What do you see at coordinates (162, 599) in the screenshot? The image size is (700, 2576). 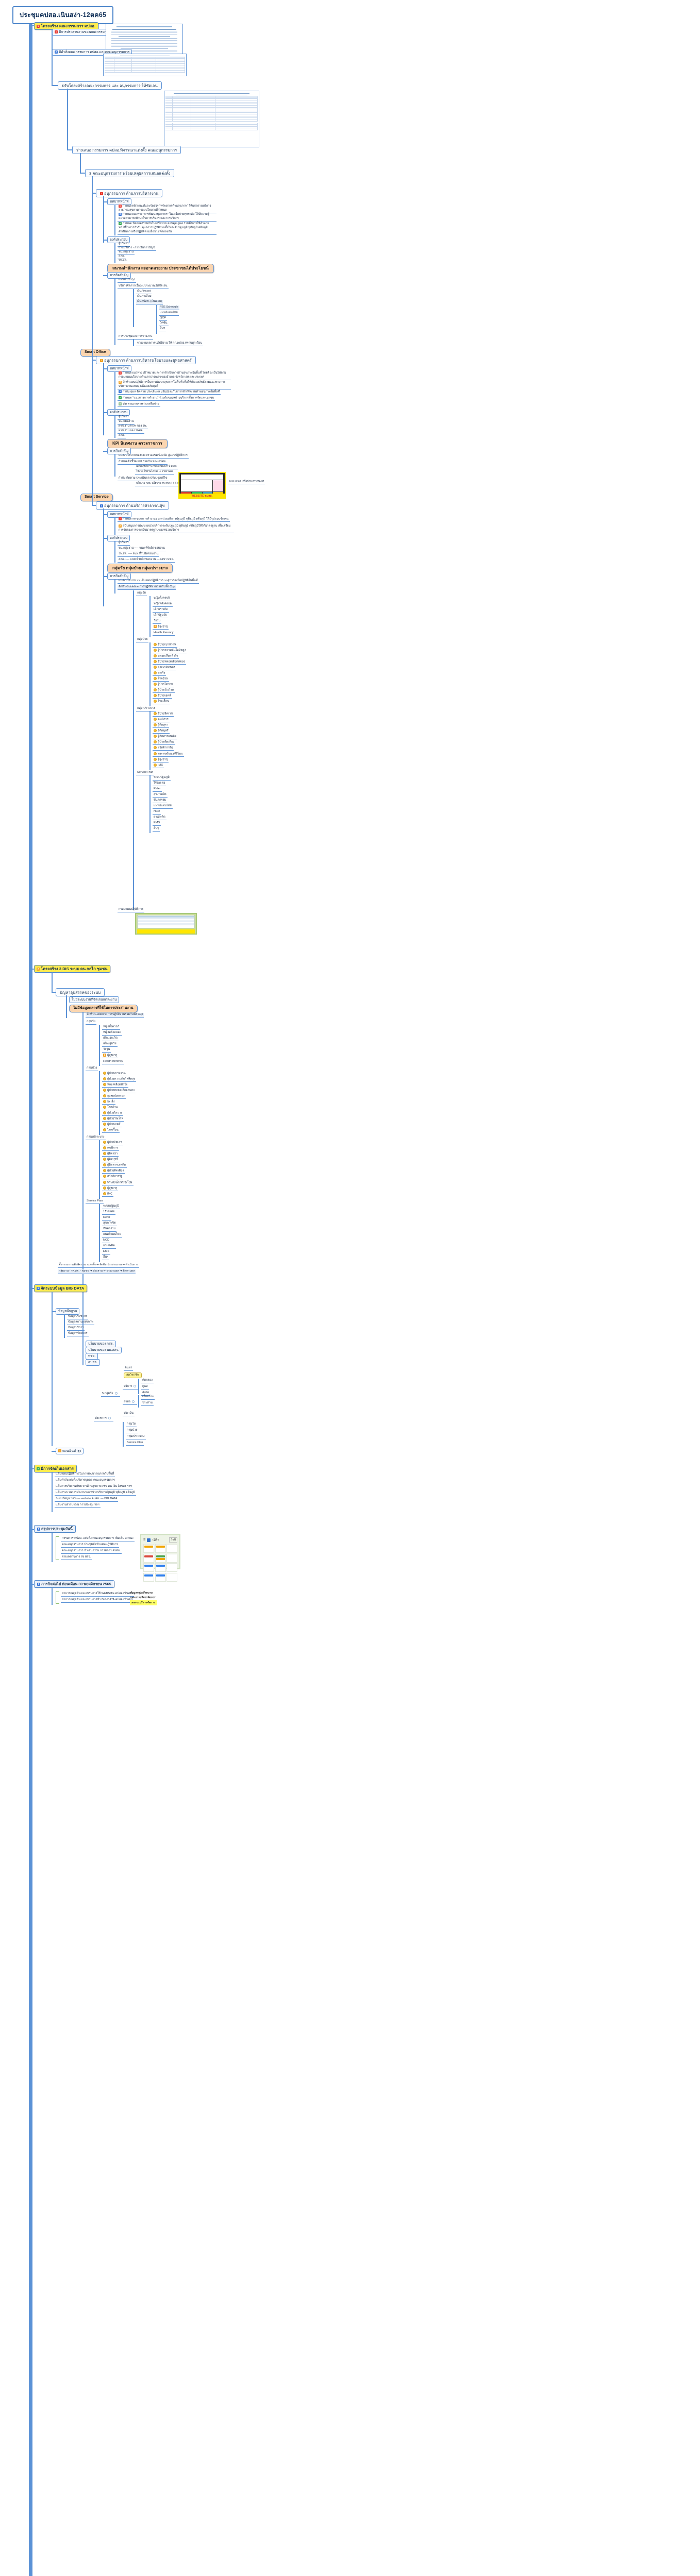 I see `group-0-item-0: หญิงตั้งครรภ์` at bounding box center [162, 599].